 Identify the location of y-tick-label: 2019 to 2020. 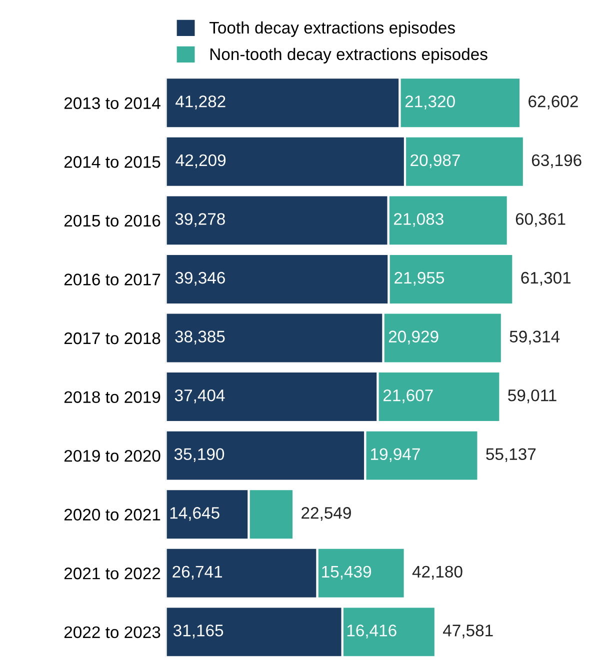
(112, 456).